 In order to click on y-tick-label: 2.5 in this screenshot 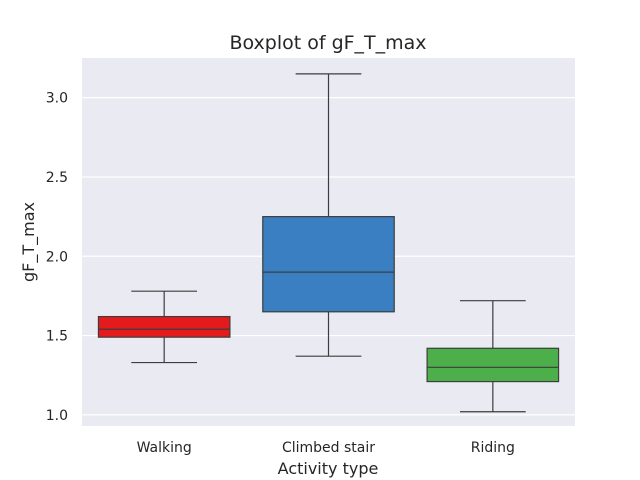, I will do `click(57, 178)`.